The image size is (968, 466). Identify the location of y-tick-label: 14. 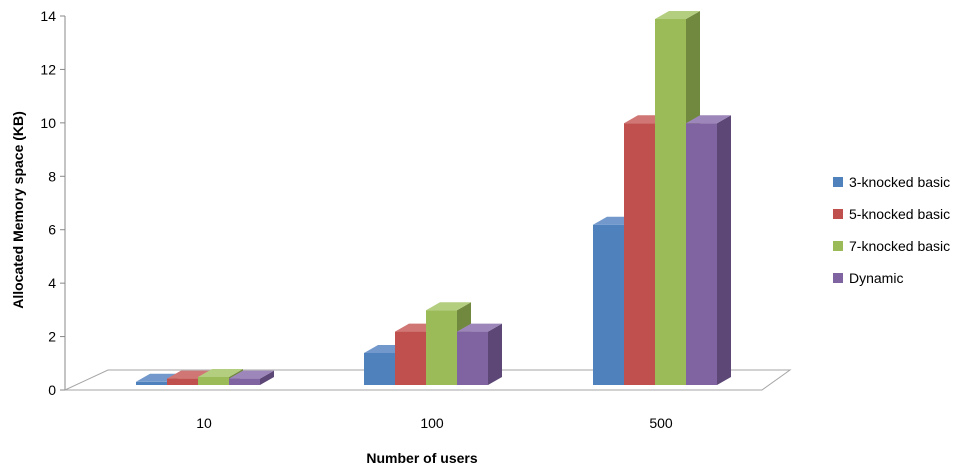
(48, 16).